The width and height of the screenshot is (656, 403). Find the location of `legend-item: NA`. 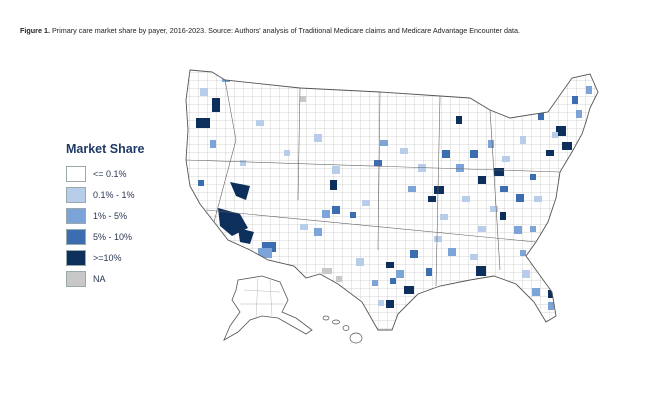

legend-item: NA is located at coordinates (105, 278).